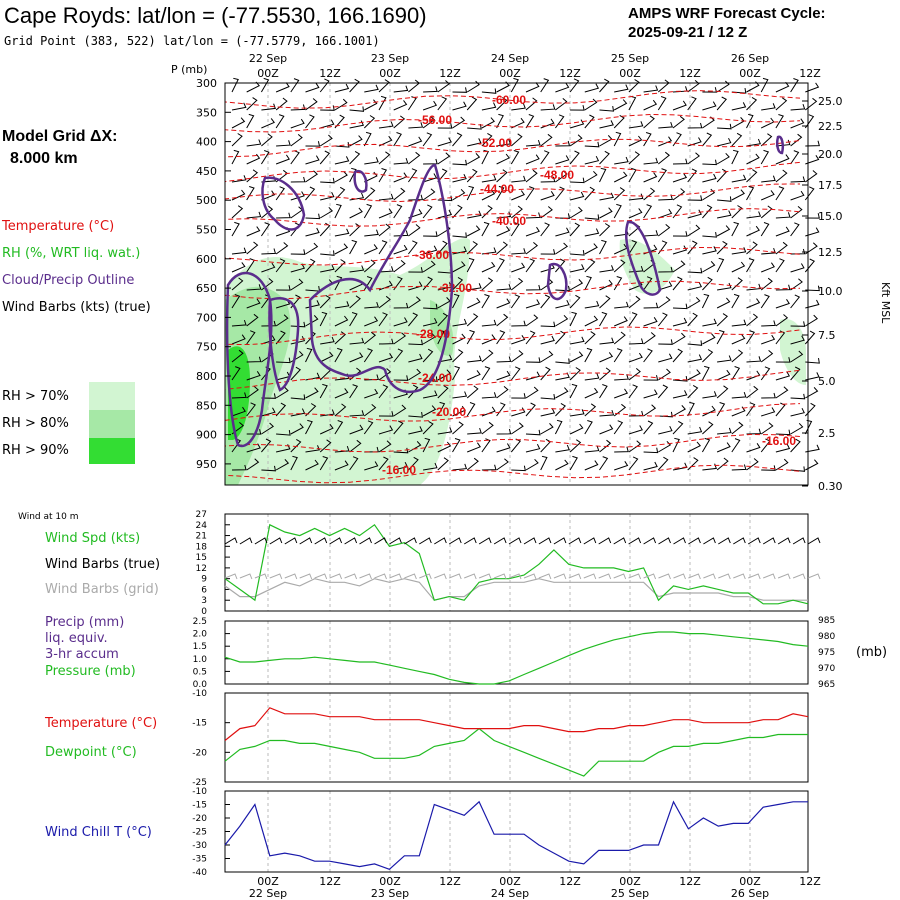  I want to click on isotherm-label: -16.00, so click(399, 470).